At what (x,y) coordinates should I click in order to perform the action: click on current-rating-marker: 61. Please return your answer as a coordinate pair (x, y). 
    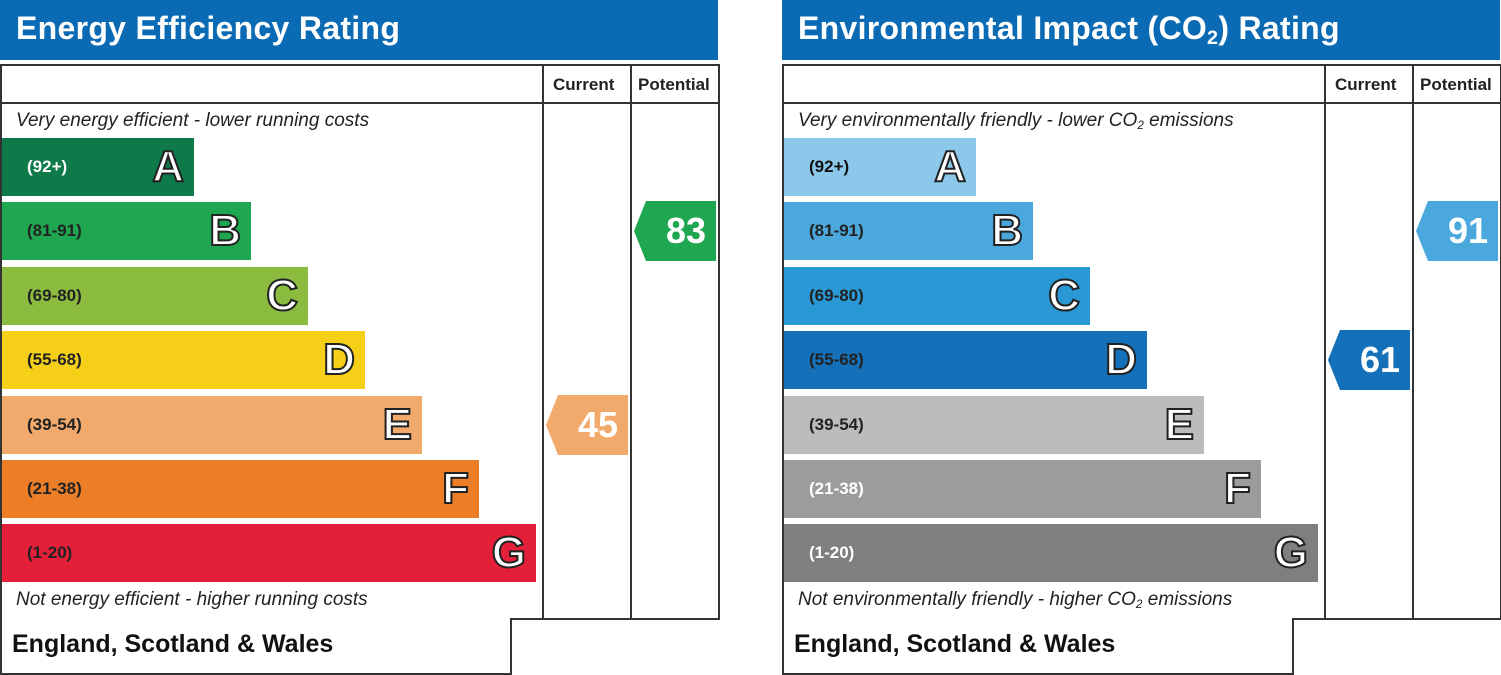
    Looking at the image, I should click on (1369, 360).